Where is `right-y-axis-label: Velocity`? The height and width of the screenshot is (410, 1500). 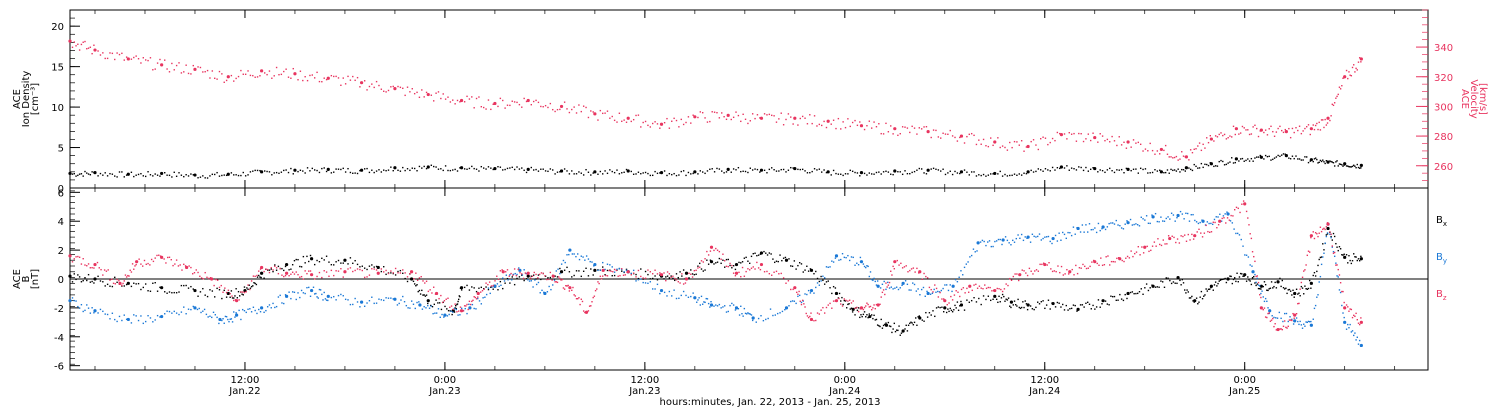
right-y-axis-label: Velocity is located at coordinates (1473, 98).